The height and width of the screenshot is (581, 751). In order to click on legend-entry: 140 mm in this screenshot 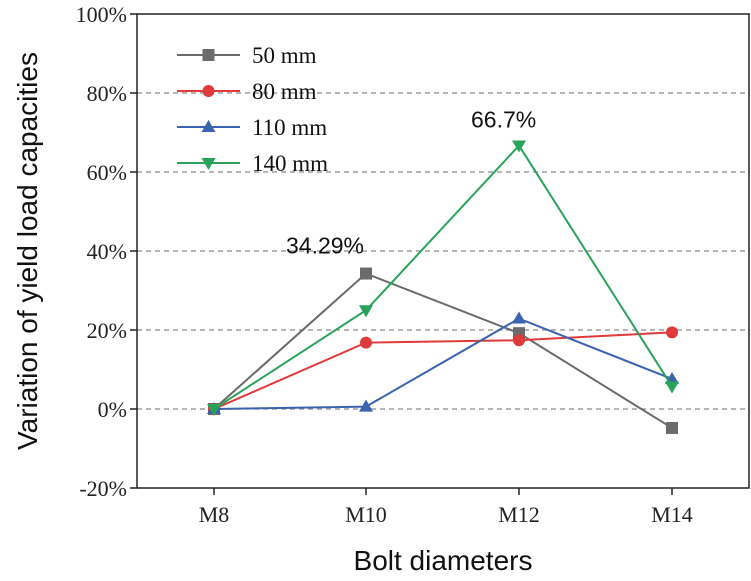, I will do `click(252, 163)`.